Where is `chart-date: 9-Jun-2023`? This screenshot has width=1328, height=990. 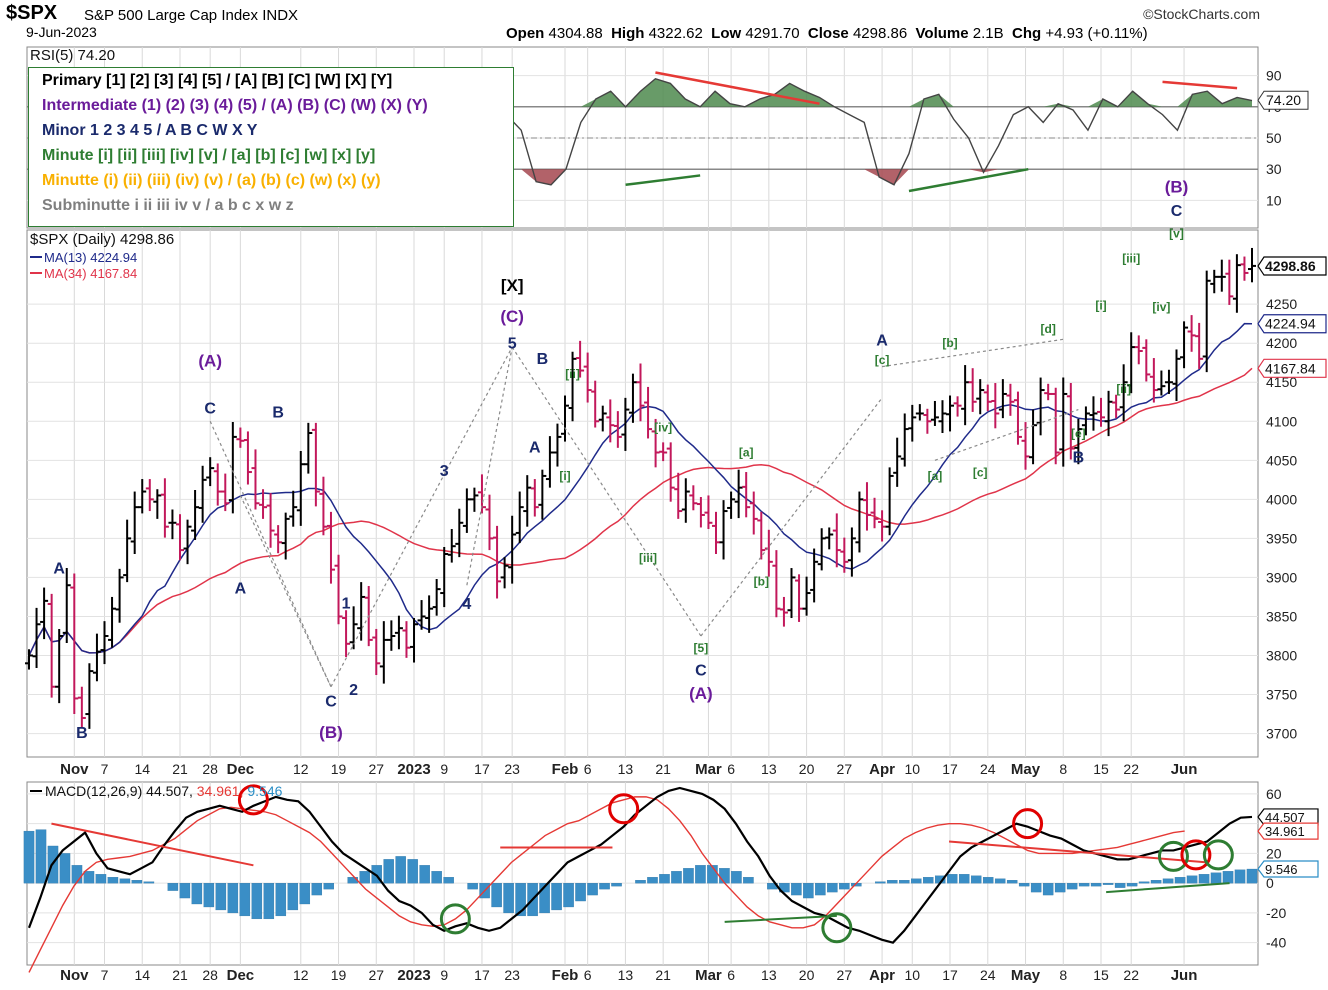
chart-date: 9-Jun-2023 is located at coordinates (61, 32).